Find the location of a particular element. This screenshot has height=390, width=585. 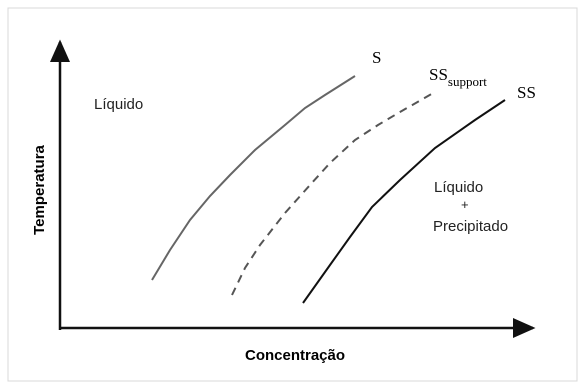

curve-label: SSsupport is located at coordinates (458, 77).